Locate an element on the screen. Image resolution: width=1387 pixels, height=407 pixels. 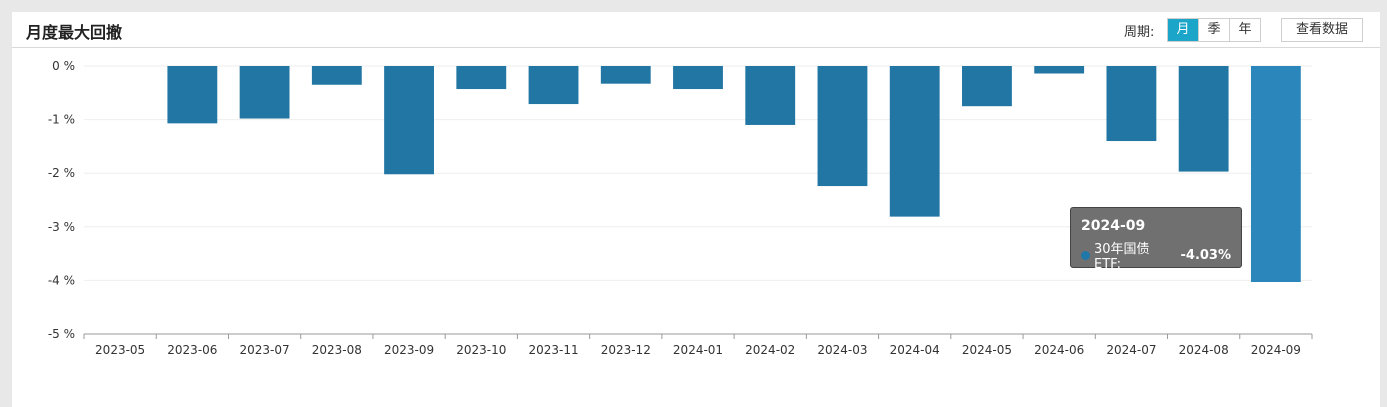
chart-tooltip: 2024-09 30年国债ETF: -4.03% is located at coordinates (1156, 239).